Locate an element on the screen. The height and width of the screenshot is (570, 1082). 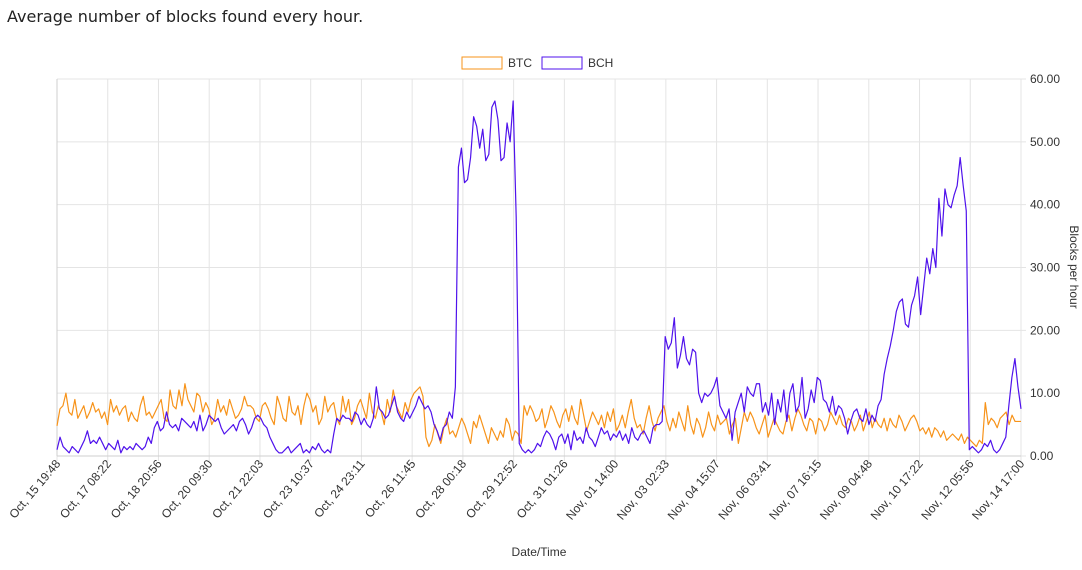
y-tick-label: 40.00 is located at coordinates (1045, 205).